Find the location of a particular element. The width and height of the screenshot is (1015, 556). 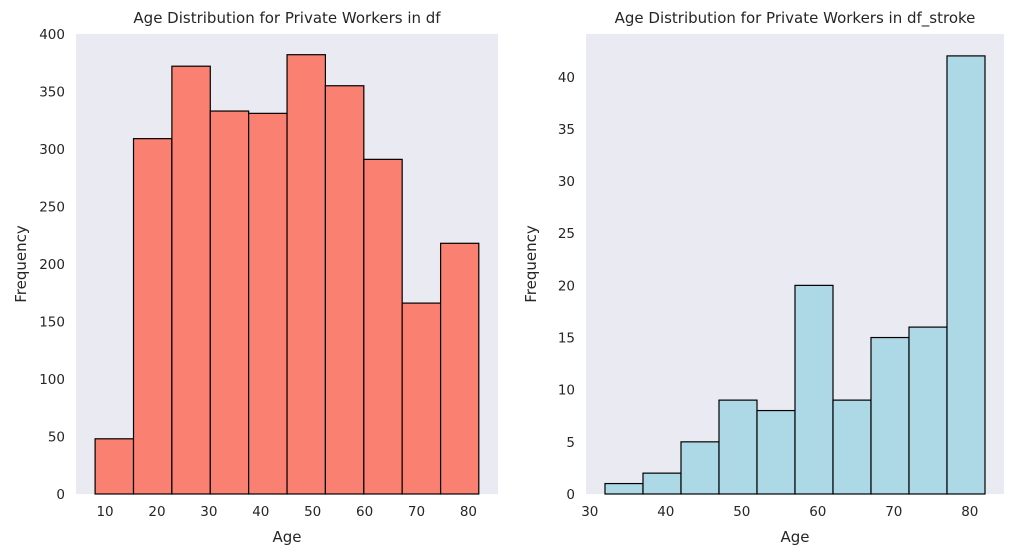

y-tick-label-df-stroke-1: 5 is located at coordinates (570, 443).